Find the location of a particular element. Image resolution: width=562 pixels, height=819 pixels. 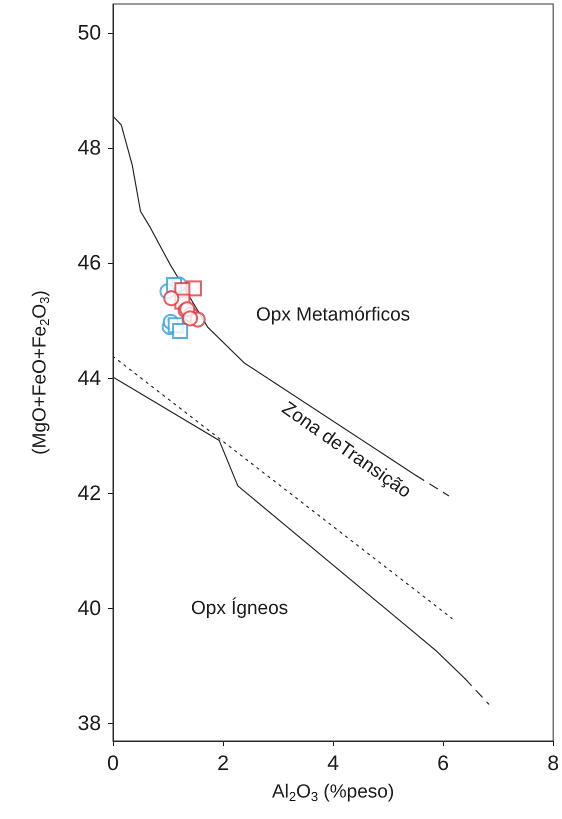

y-tick-label: 48 is located at coordinates (89, 148).